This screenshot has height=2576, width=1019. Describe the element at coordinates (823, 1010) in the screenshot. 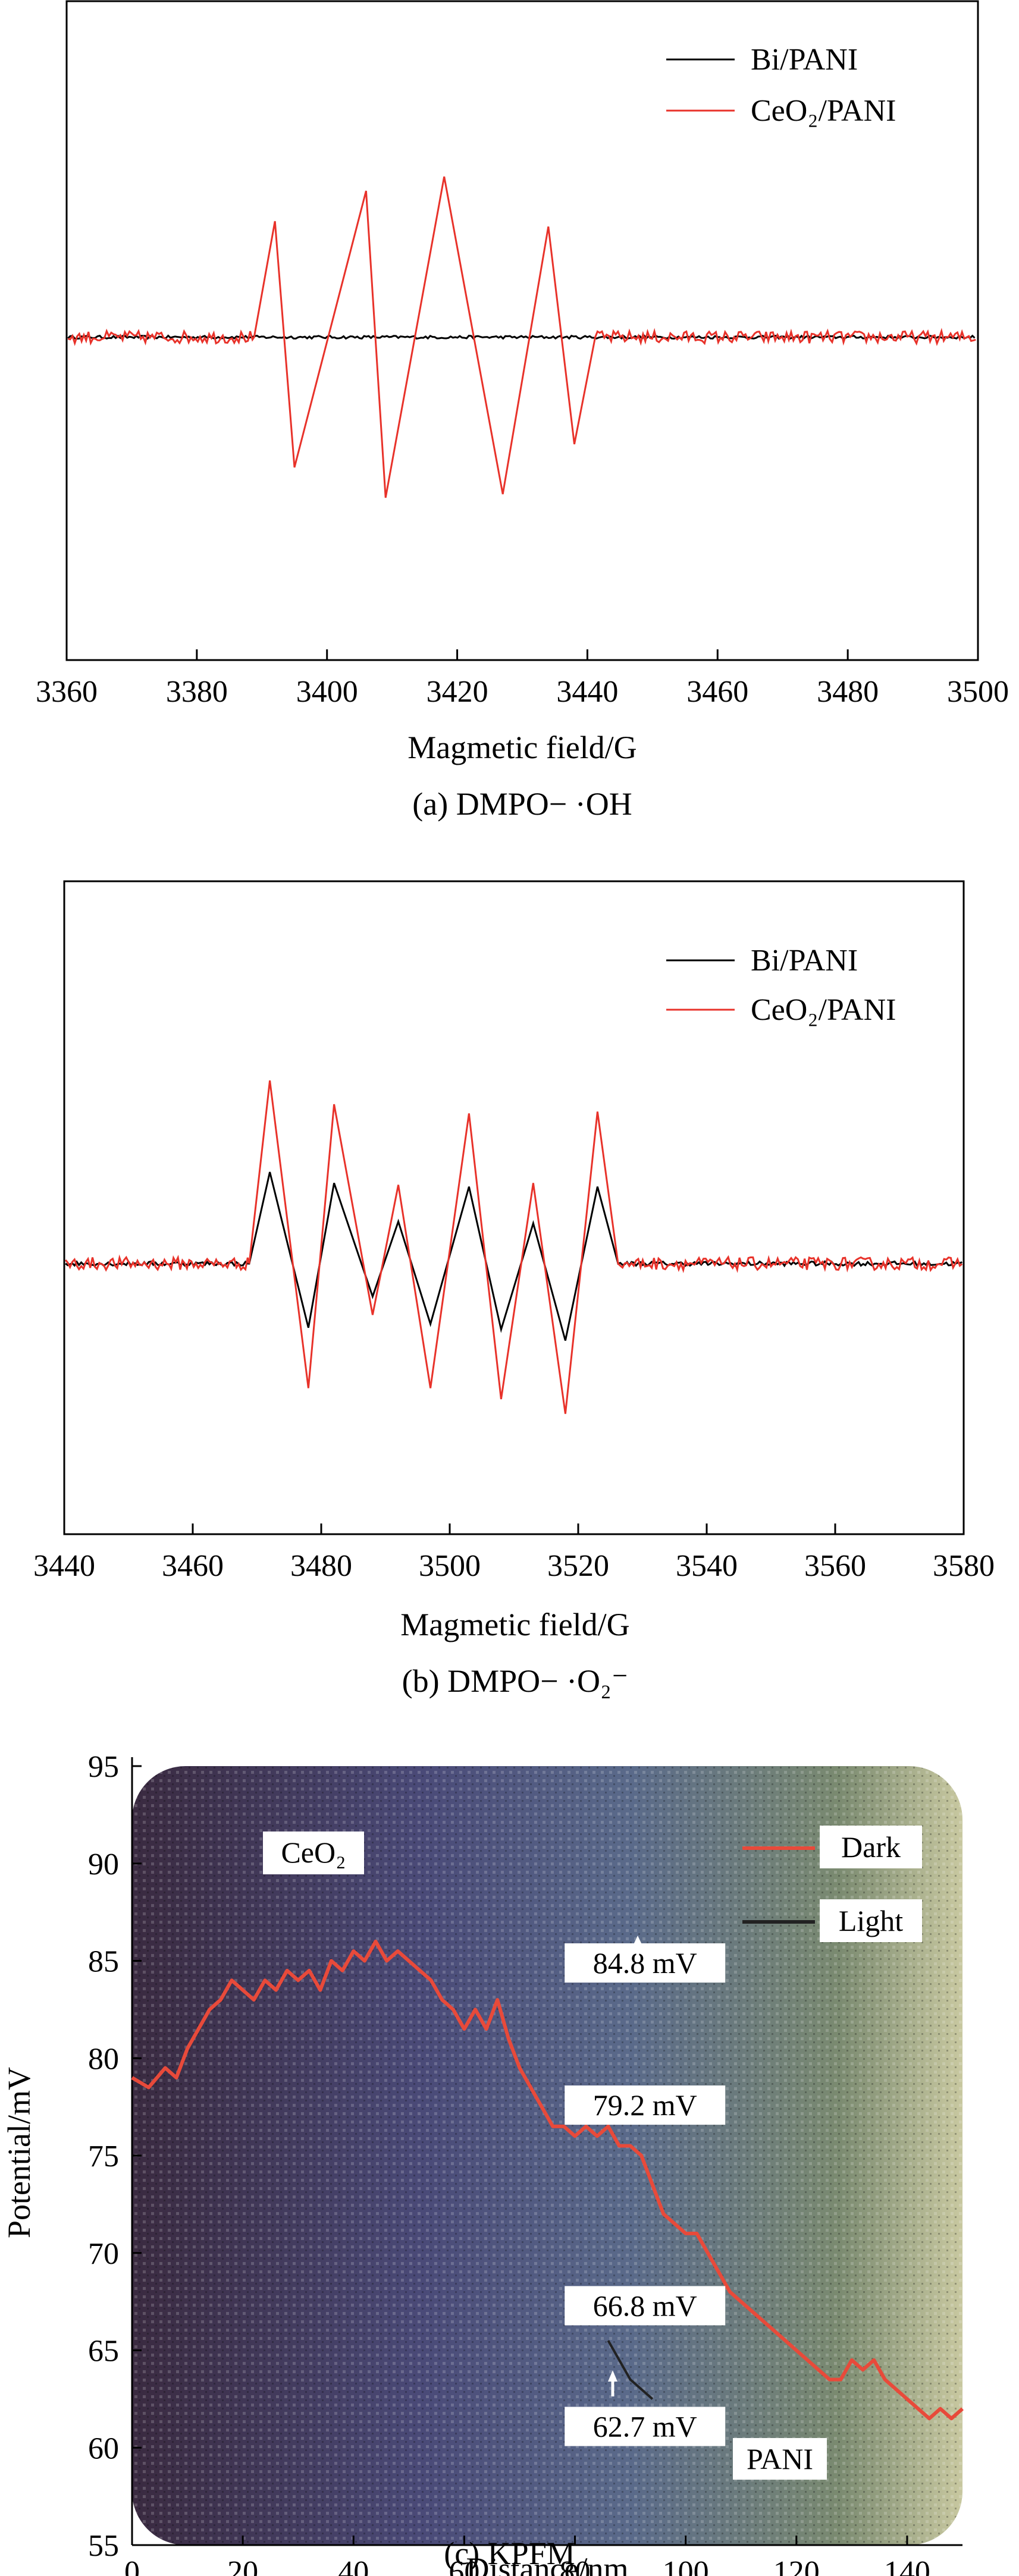

I see `legend-label-ceo2-pani-b: CeO₂/PANI` at that location.